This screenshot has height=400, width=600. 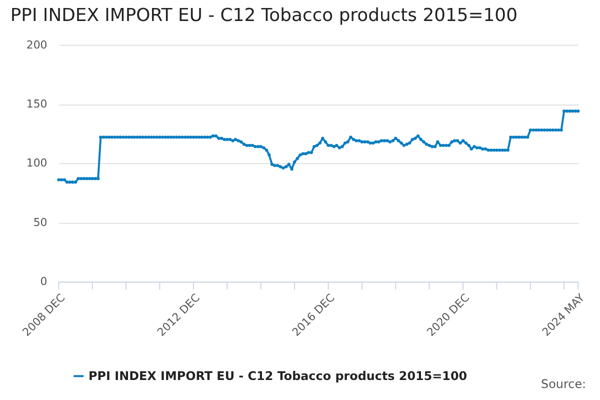 I want to click on y-tick-label: 150, so click(x=37, y=103).